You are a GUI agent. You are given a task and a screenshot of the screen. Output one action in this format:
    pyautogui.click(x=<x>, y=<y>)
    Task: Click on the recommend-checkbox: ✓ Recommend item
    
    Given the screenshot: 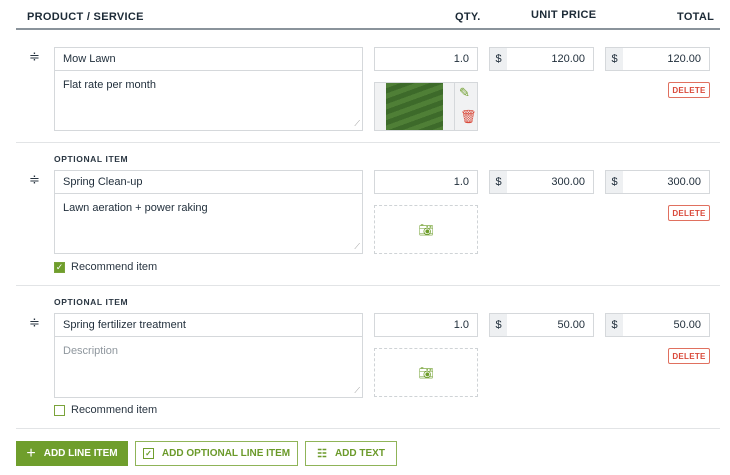 What is the action you would take?
    pyautogui.click(x=105, y=267)
    